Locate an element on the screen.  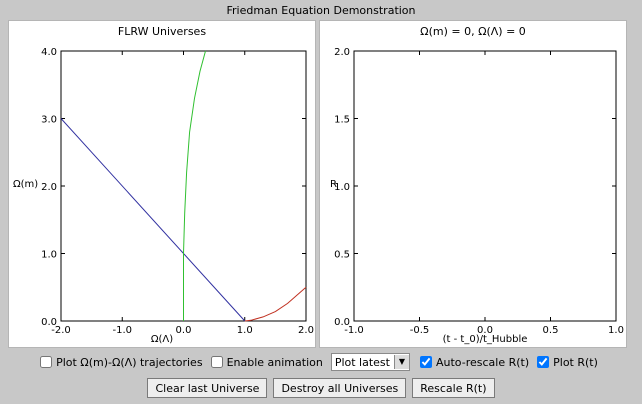
right-ytick-label: 0.5 is located at coordinates (342, 255).